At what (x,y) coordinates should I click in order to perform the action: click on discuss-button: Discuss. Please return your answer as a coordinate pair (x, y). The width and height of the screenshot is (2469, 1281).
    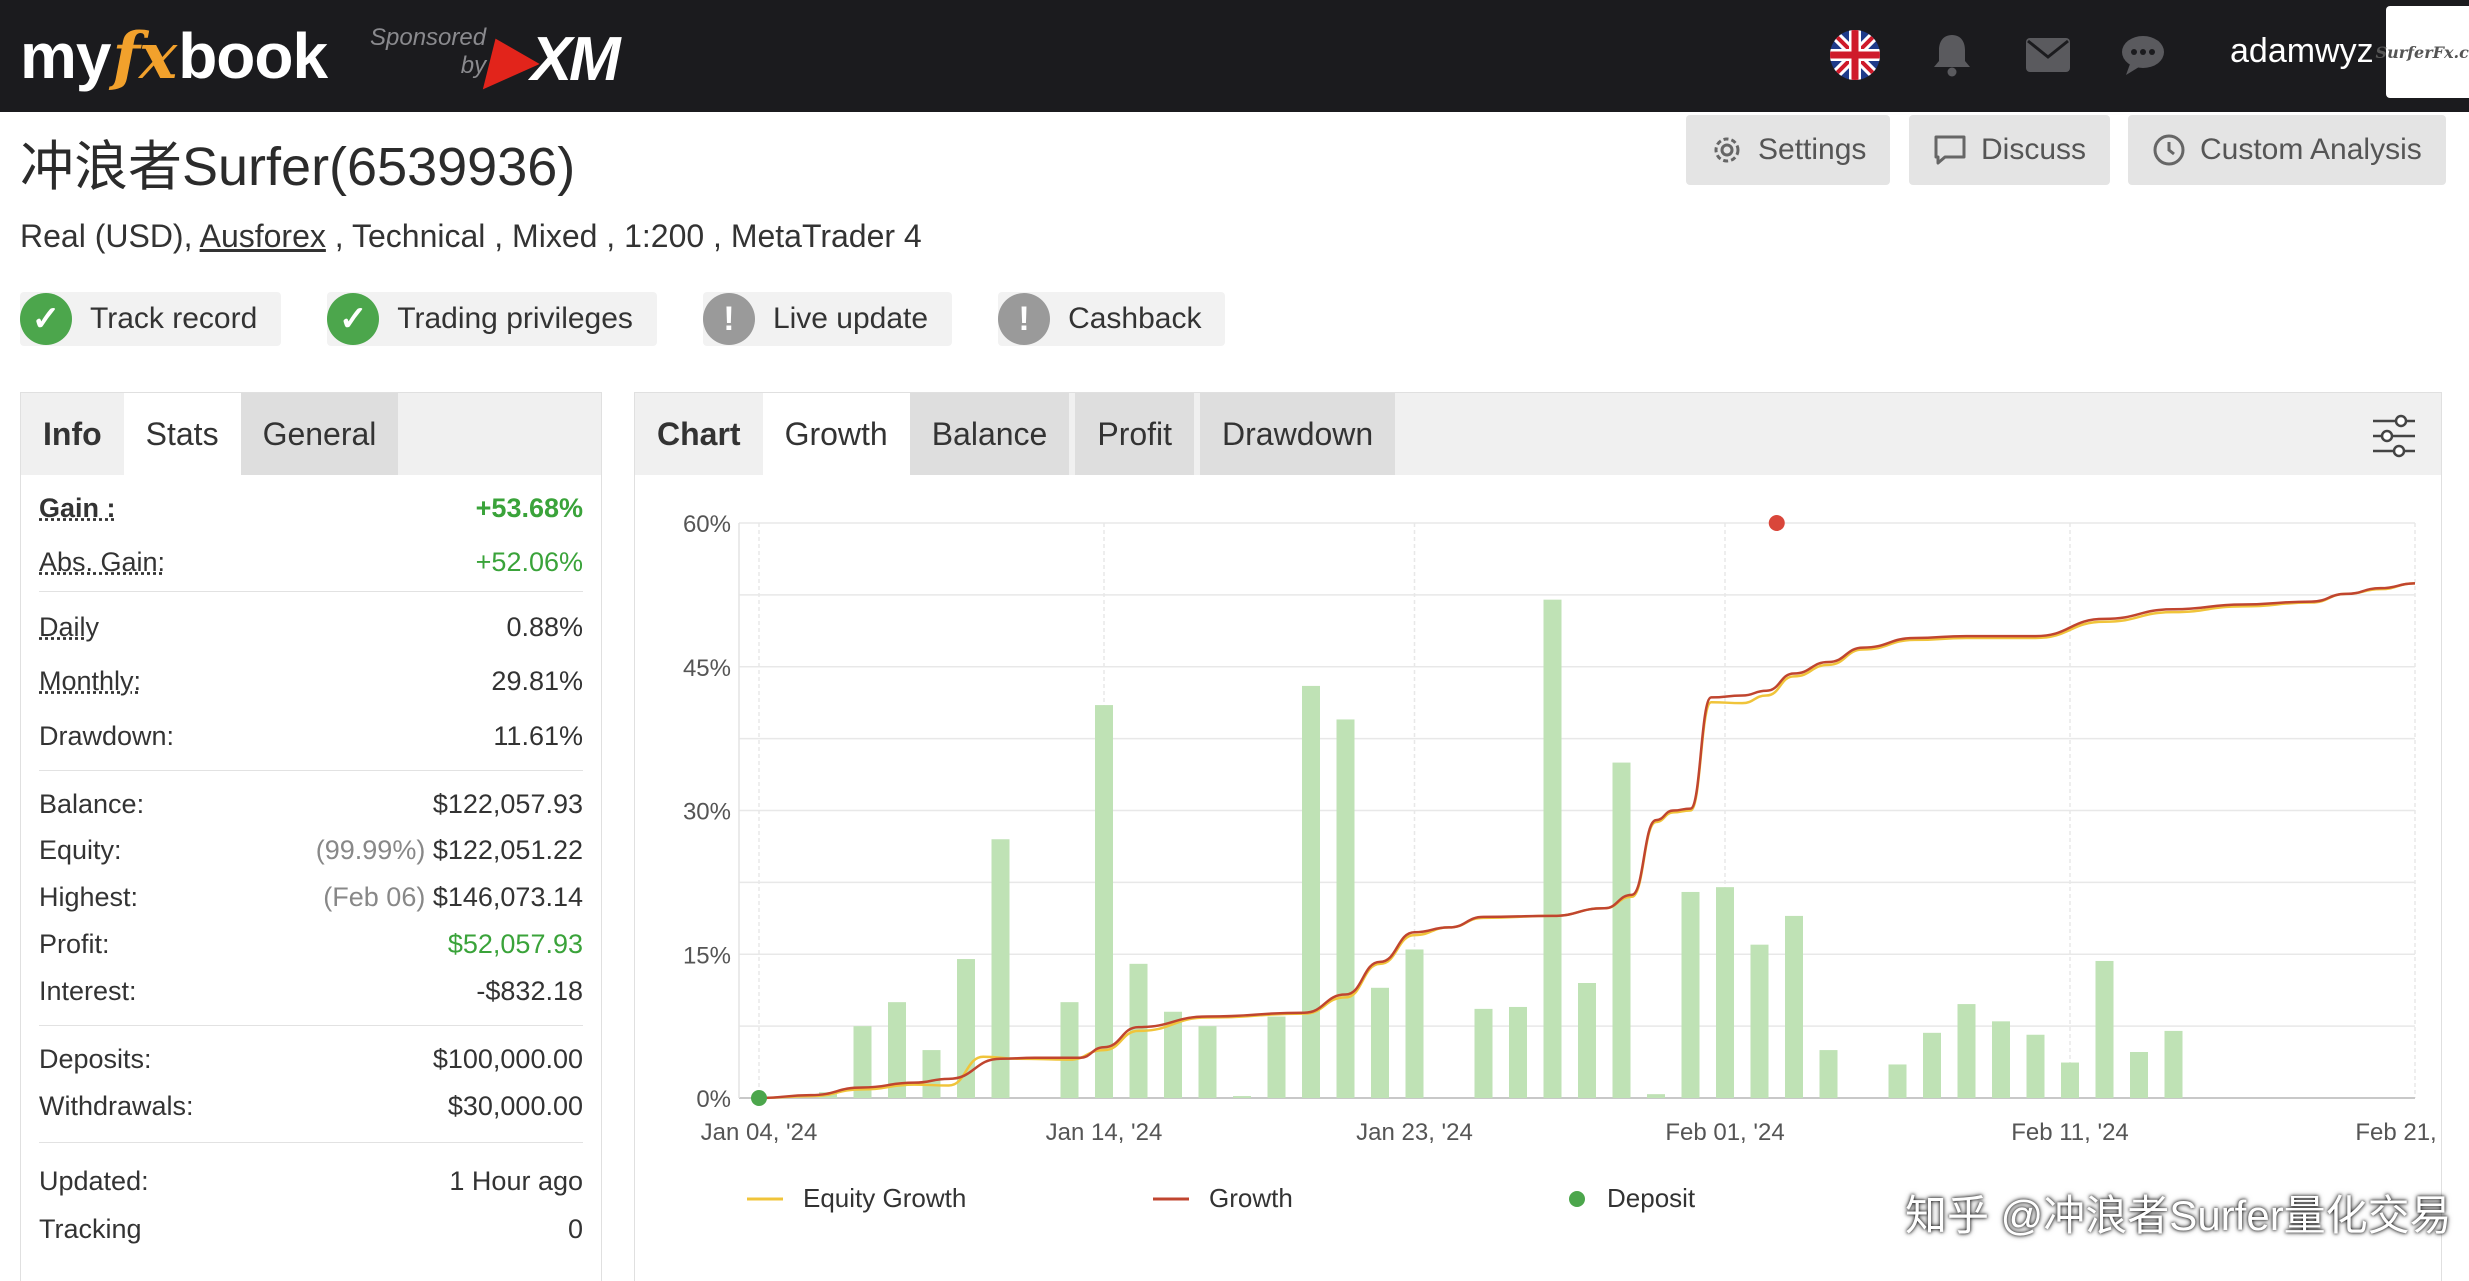
    Looking at the image, I should click on (2010, 150).